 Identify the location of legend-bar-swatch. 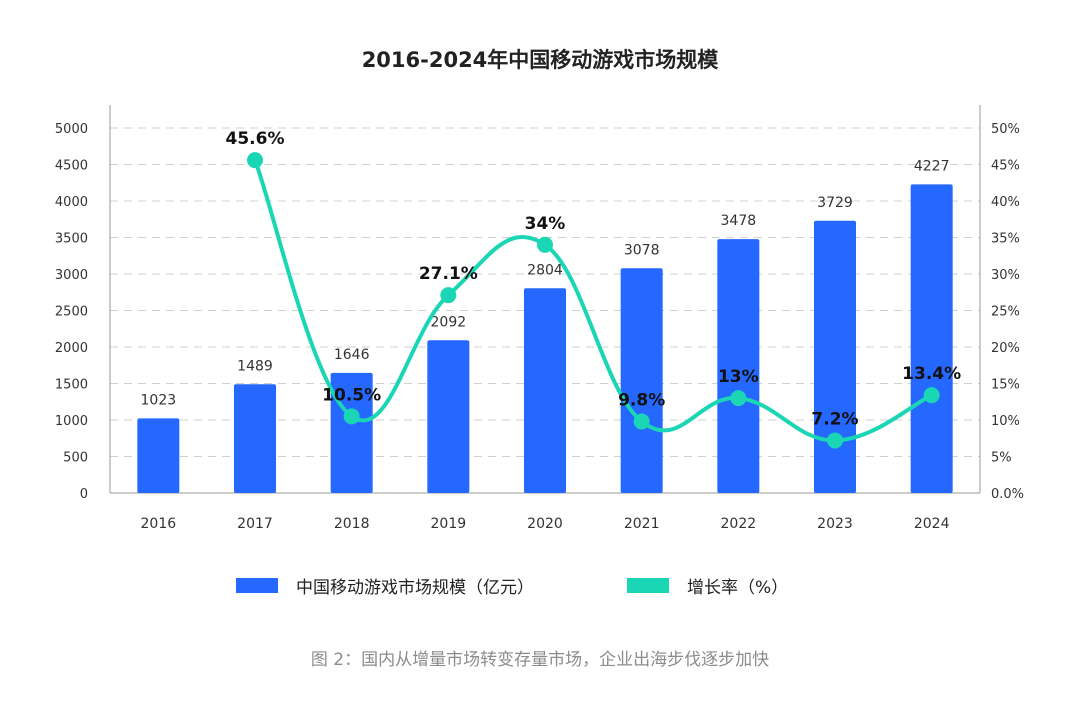
(257, 585).